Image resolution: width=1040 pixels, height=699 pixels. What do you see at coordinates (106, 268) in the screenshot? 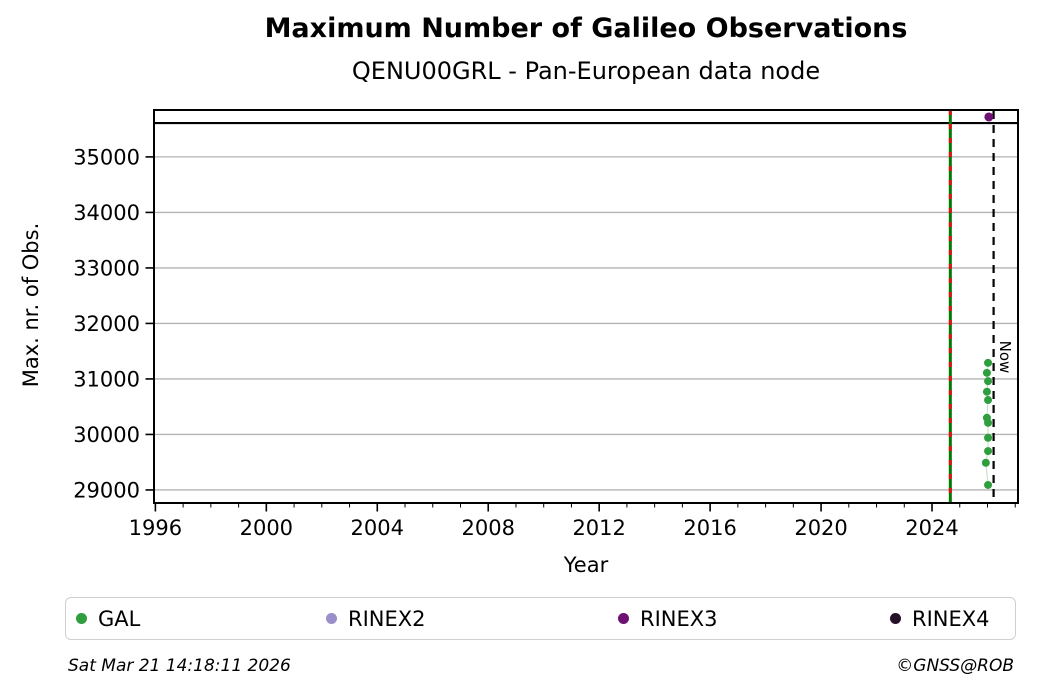
I see `y-tick-label: 33000` at bounding box center [106, 268].